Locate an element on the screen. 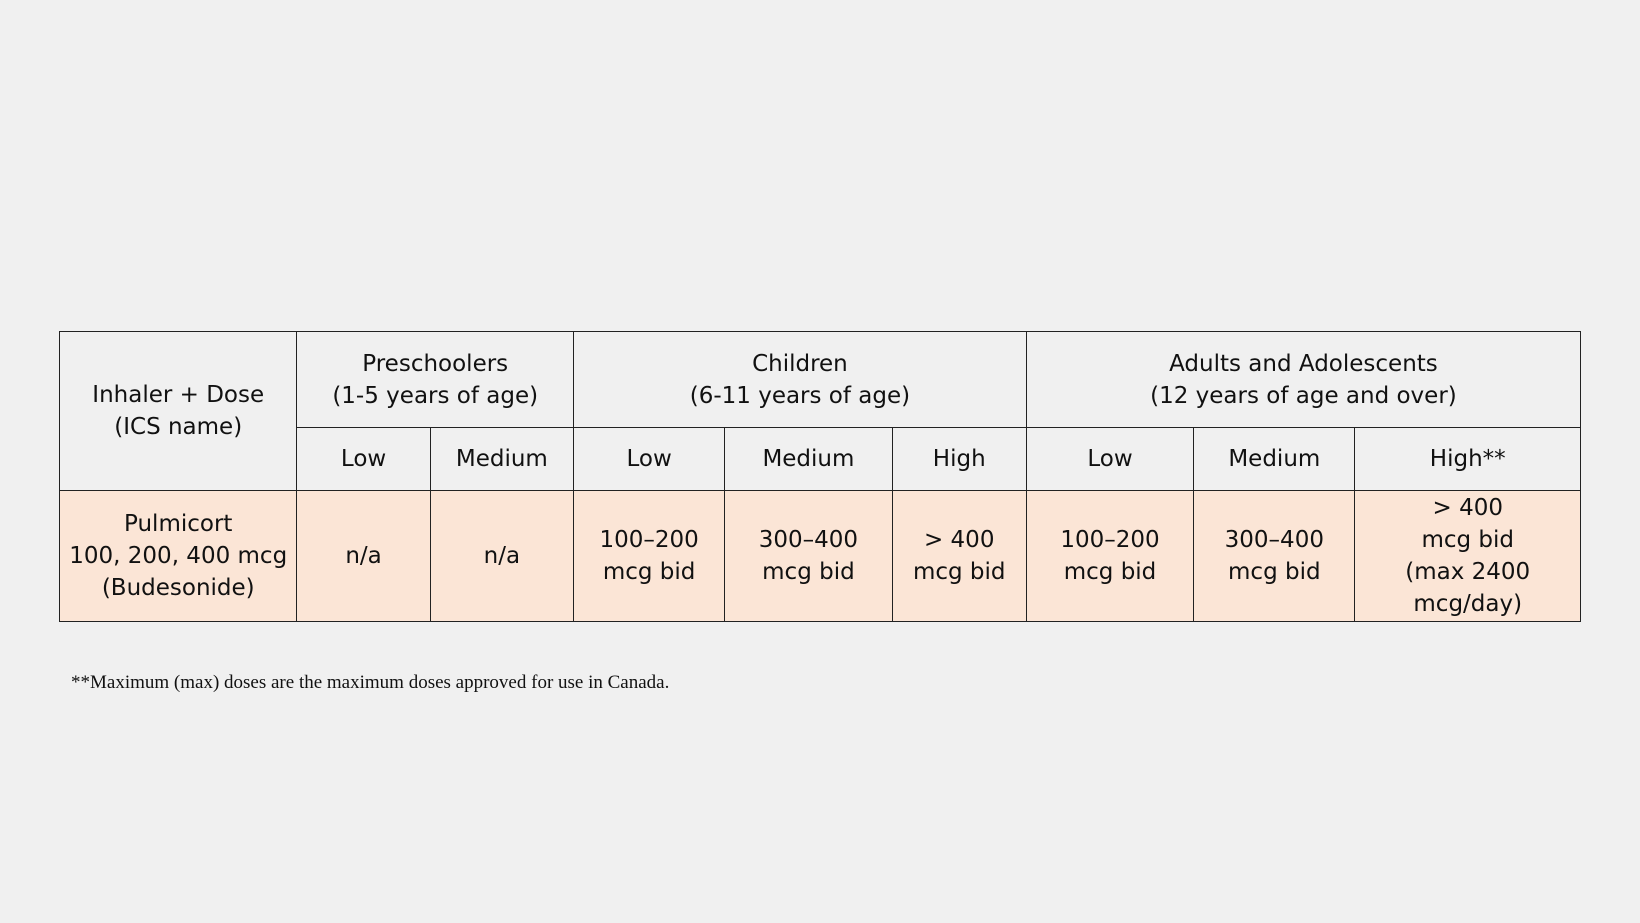  children-low-header: Low is located at coordinates (649, 459).